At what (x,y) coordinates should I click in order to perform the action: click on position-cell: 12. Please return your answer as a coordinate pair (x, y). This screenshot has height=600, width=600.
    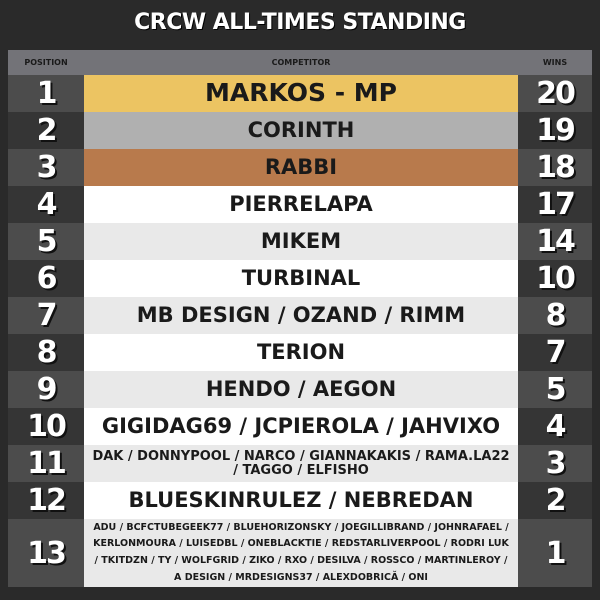
    Looking at the image, I should click on (46, 500).